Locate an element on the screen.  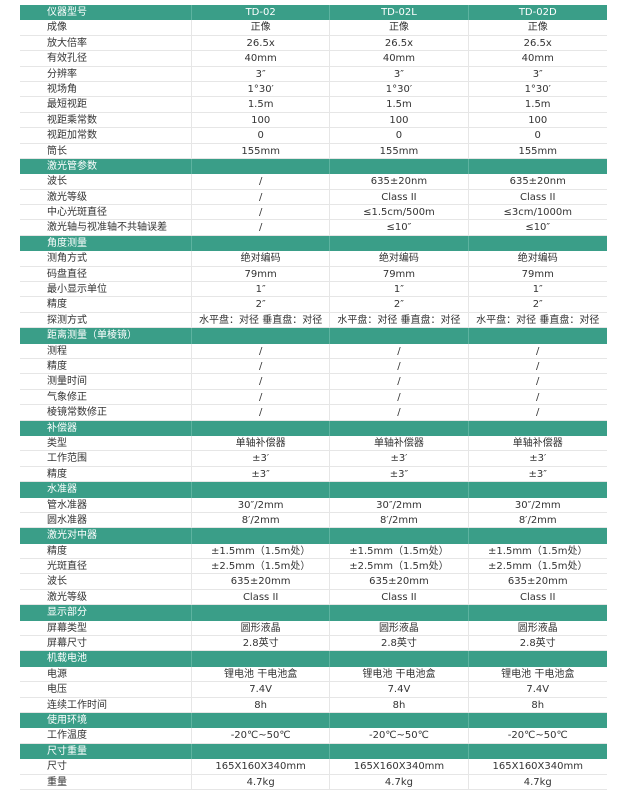
spec-label: 工作温度 is located at coordinates (106, 735).